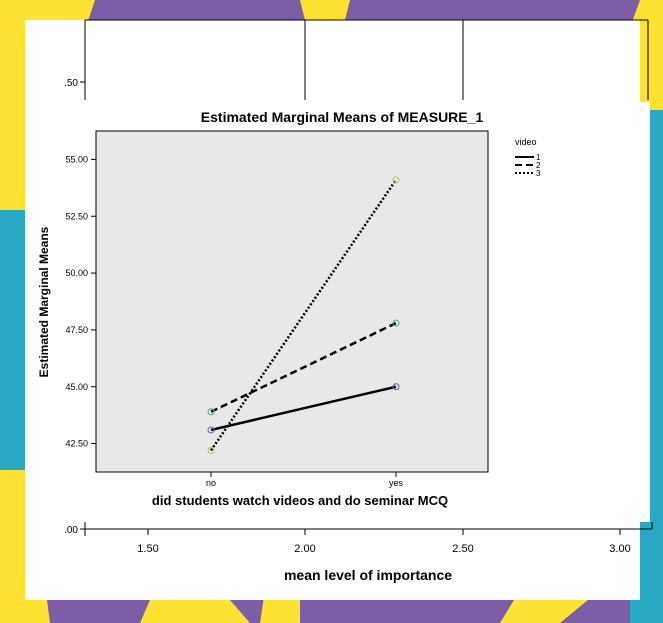  I want to click on legend-label: 1, so click(538, 157).